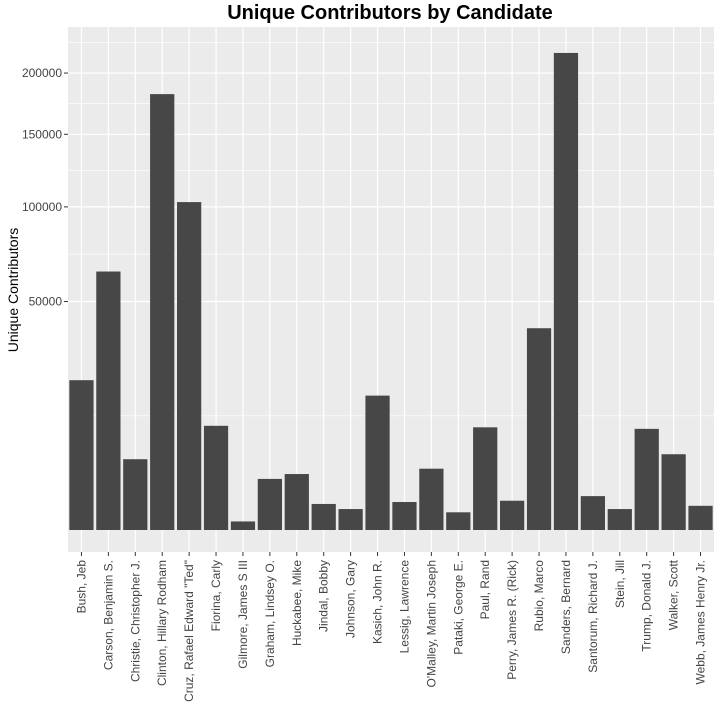 The height and width of the screenshot is (720, 720). Describe the element at coordinates (162, 623) in the screenshot. I see `x-tick-label: Clinton, Hillary Rodham` at that location.